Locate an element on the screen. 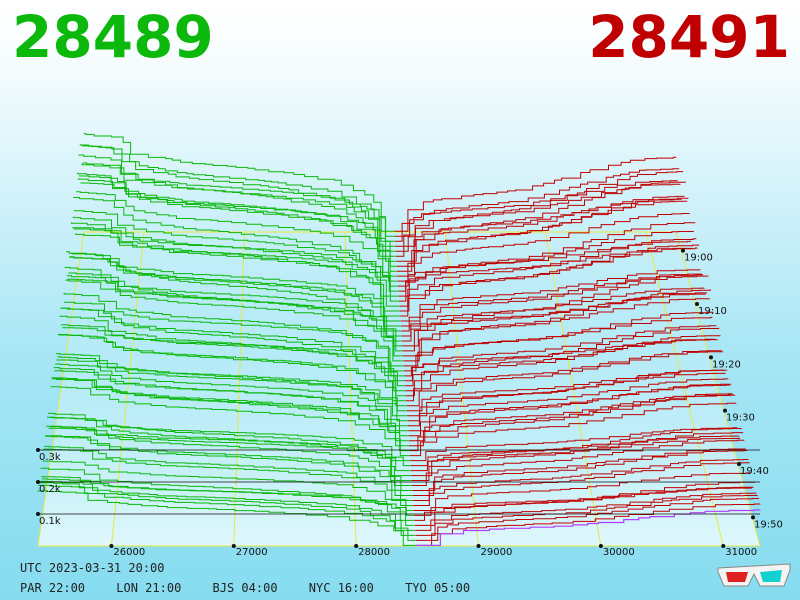 The width and height of the screenshot is (800, 600). time-tick-label: 19:10 is located at coordinates (712, 311).